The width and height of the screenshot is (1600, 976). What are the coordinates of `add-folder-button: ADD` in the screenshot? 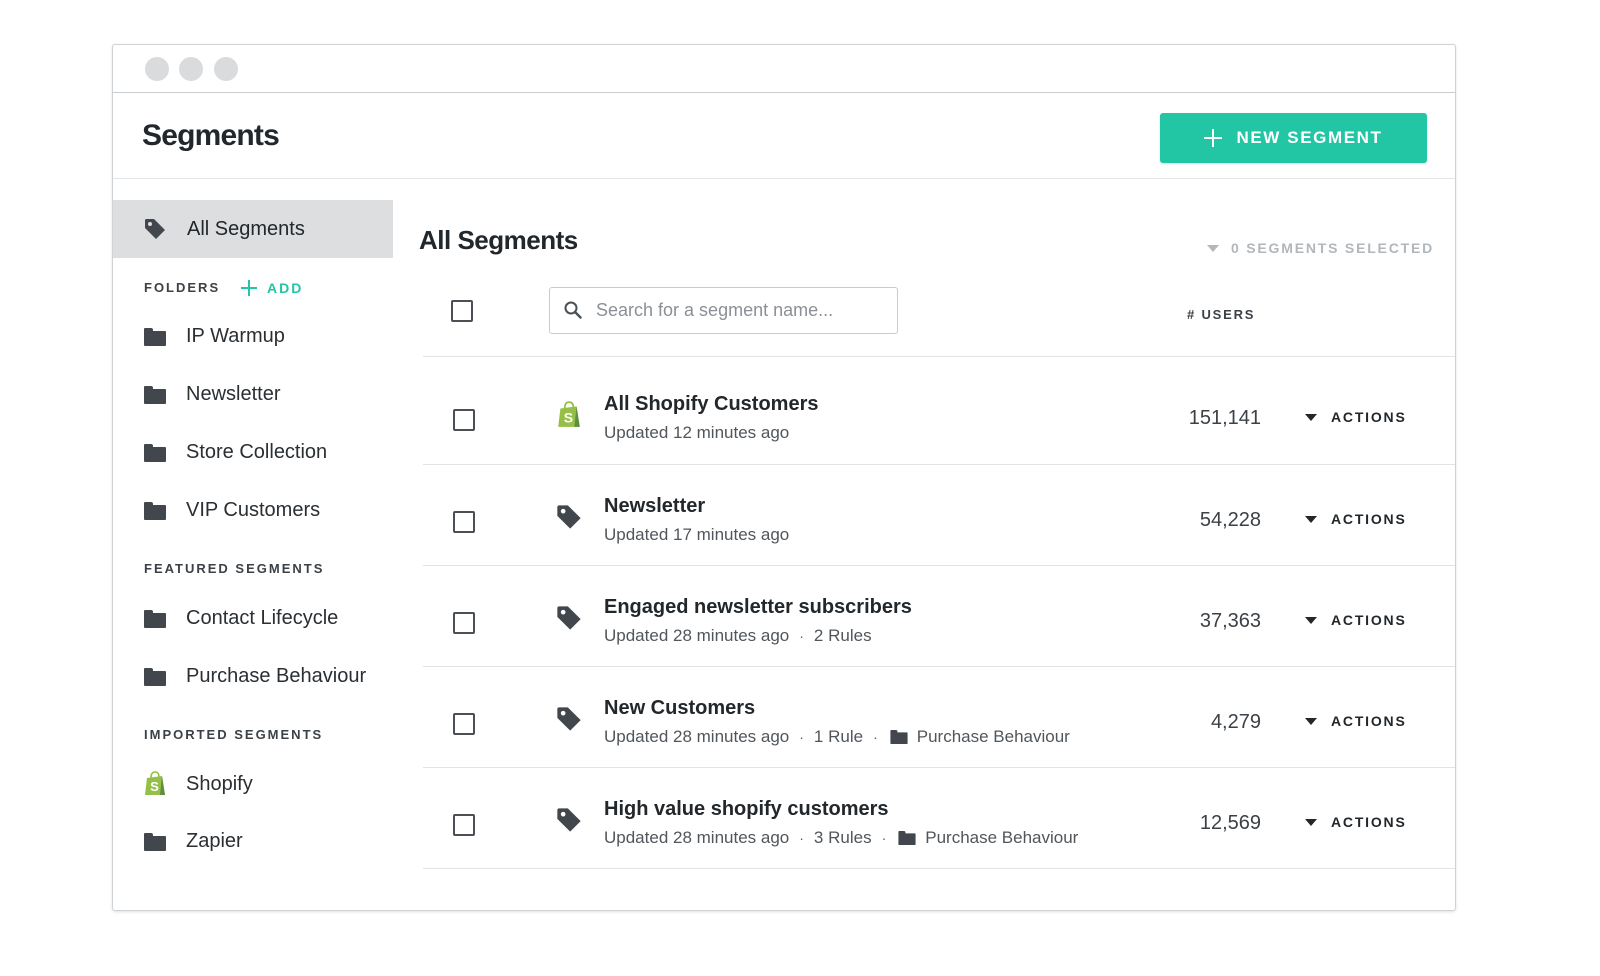 It's located at (272, 288).